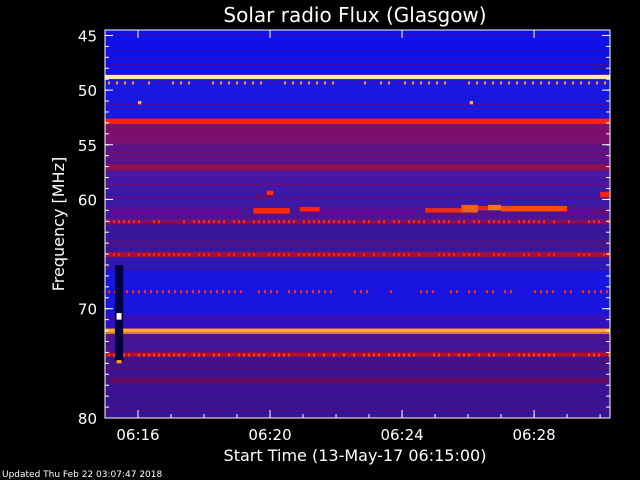  What do you see at coordinates (58, 224) in the screenshot?
I see `y-axis-label: Frequency [MHz]` at bounding box center [58, 224].